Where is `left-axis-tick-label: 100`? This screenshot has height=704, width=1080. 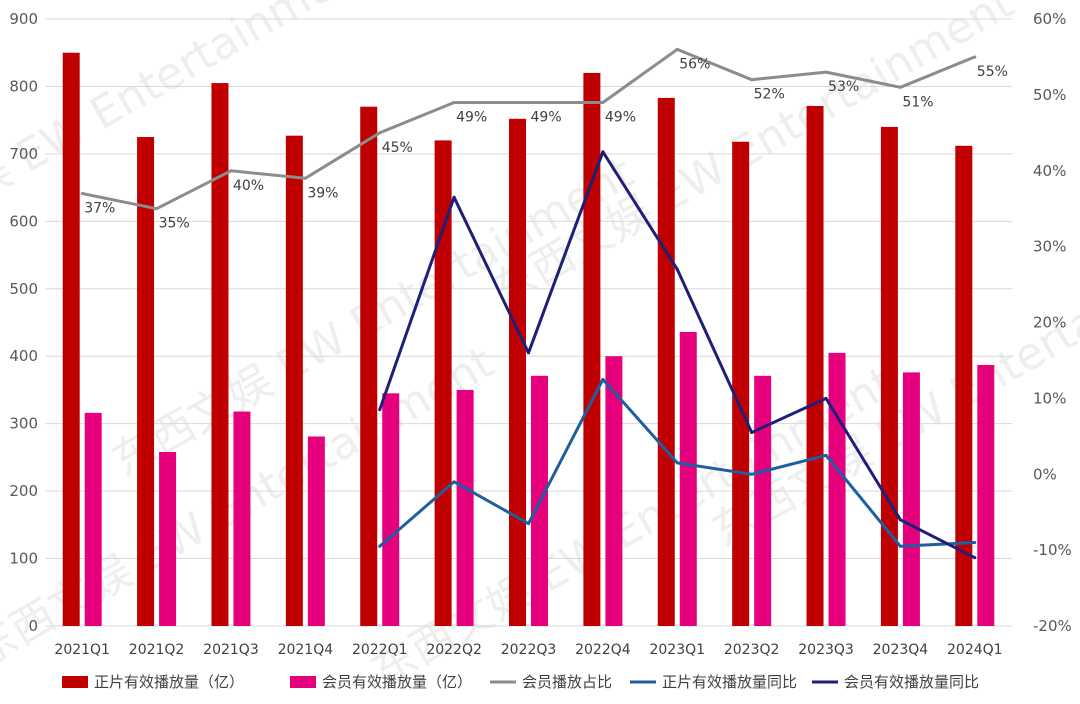 left-axis-tick-label: 100 is located at coordinates (23, 559).